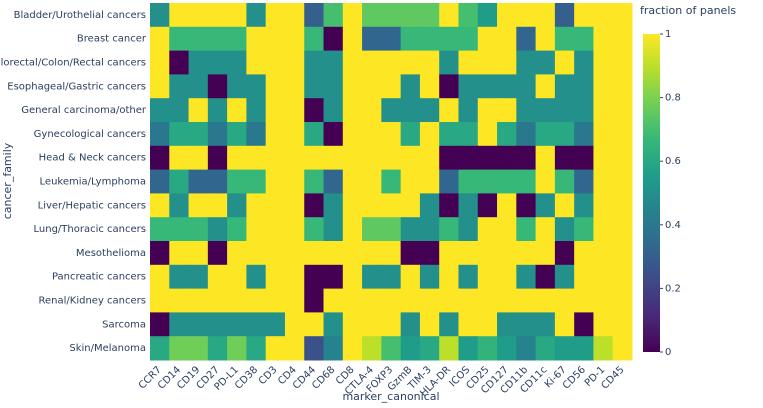 The image size is (763, 408). Describe the element at coordinates (673, 225) in the screenshot. I see `colorbar-tick-label: 0.4` at that location.